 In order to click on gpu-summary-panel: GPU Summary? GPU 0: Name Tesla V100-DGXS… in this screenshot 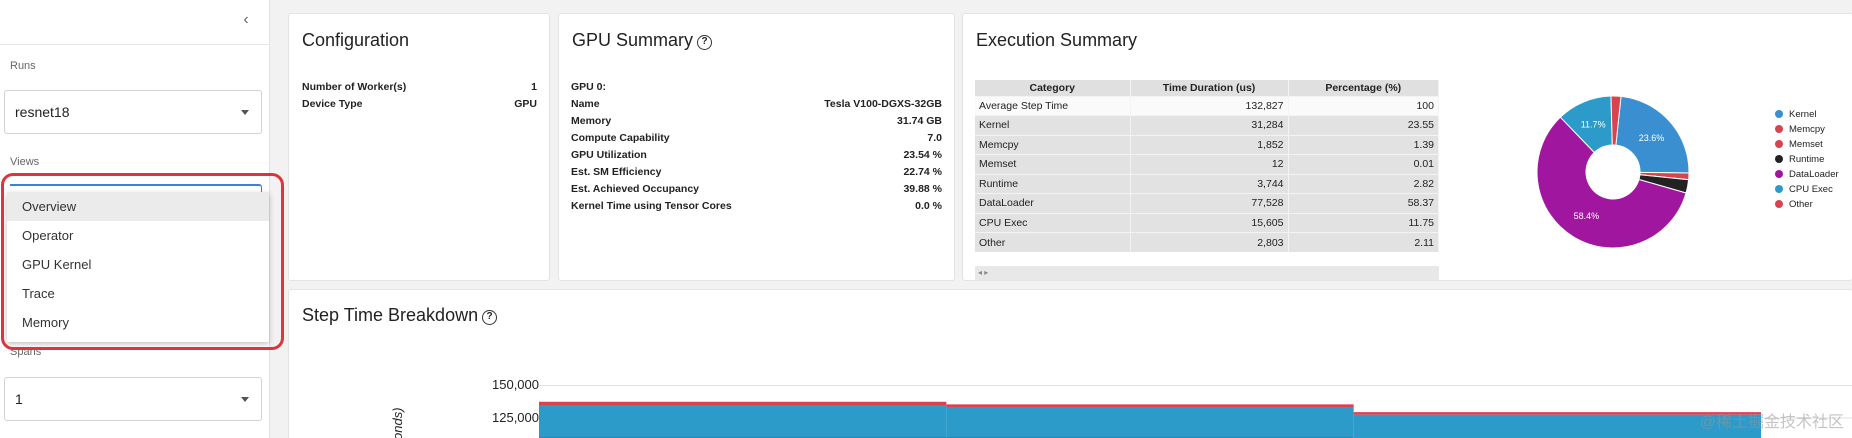, I will do `click(756, 147)`.